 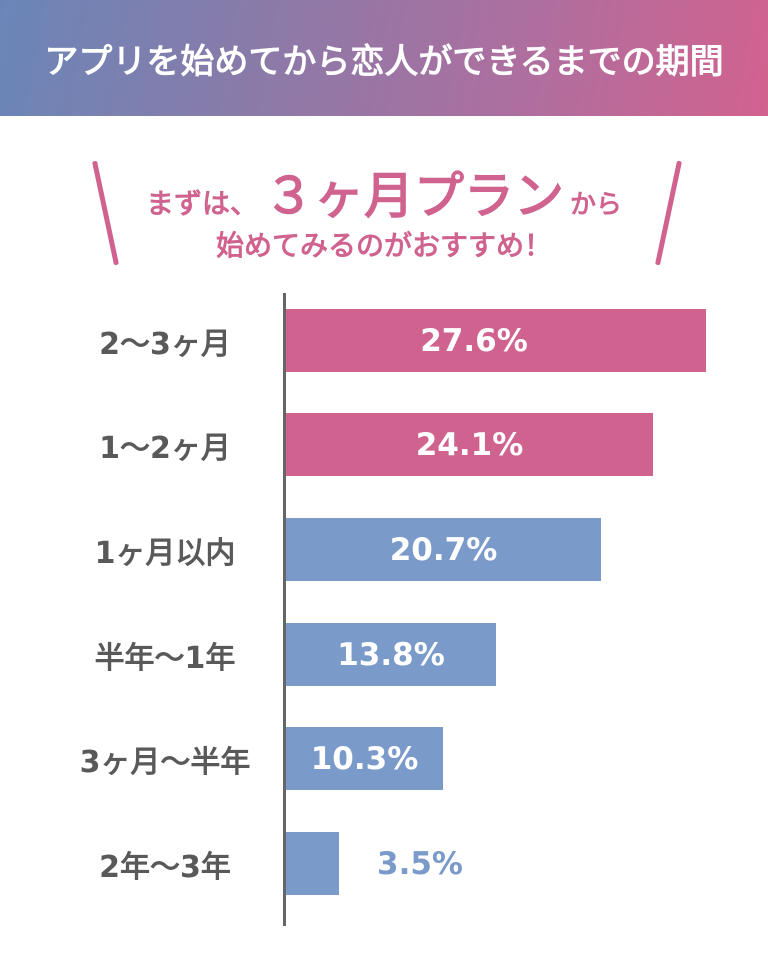 I want to click on recommendation-callout: まずは、 ３ヶ月プラン から 始めてみるのがおすすめ！, so click(x=384, y=215).